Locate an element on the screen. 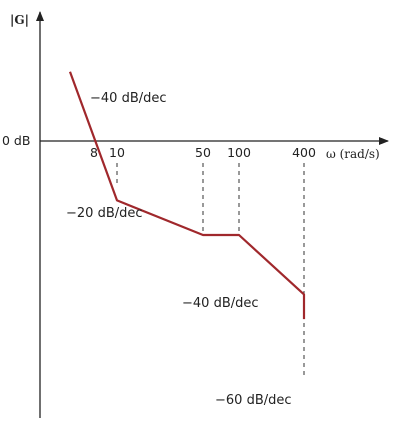 This screenshot has height=425, width=400. y-axis-label: |G| is located at coordinates (19, 20).